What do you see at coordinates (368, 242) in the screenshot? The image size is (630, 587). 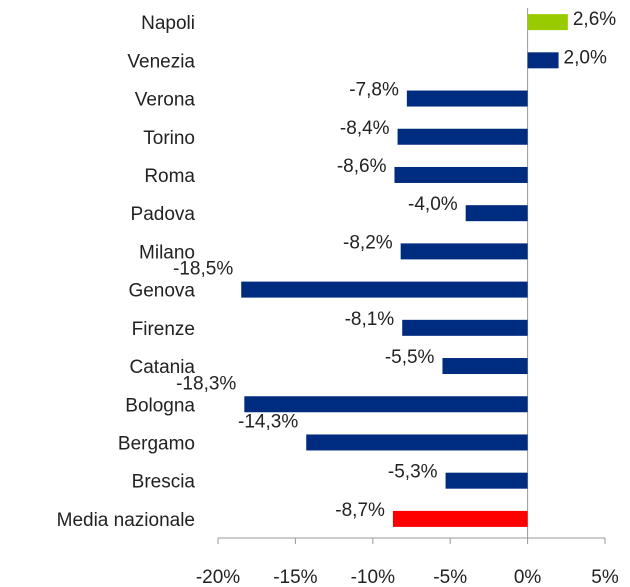 I see `value-label: -8,2%` at bounding box center [368, 242].